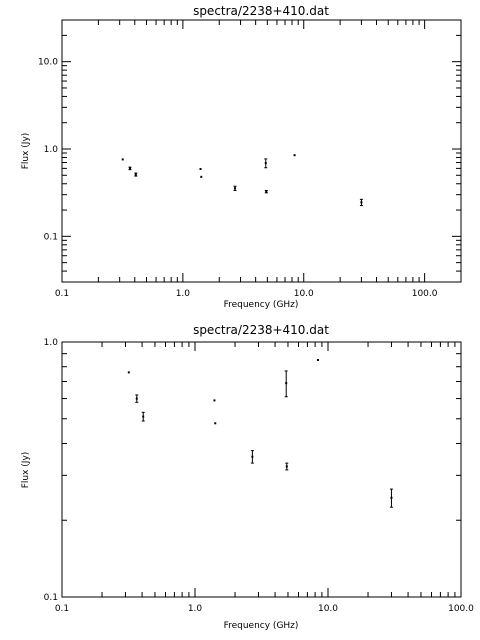 The height and width of the screenshot is (640, 480). Describe the element at coordinates (261, 626) in the screenshot. I see `bottom-x-axis-label: Frequency (GHz)` at that location.